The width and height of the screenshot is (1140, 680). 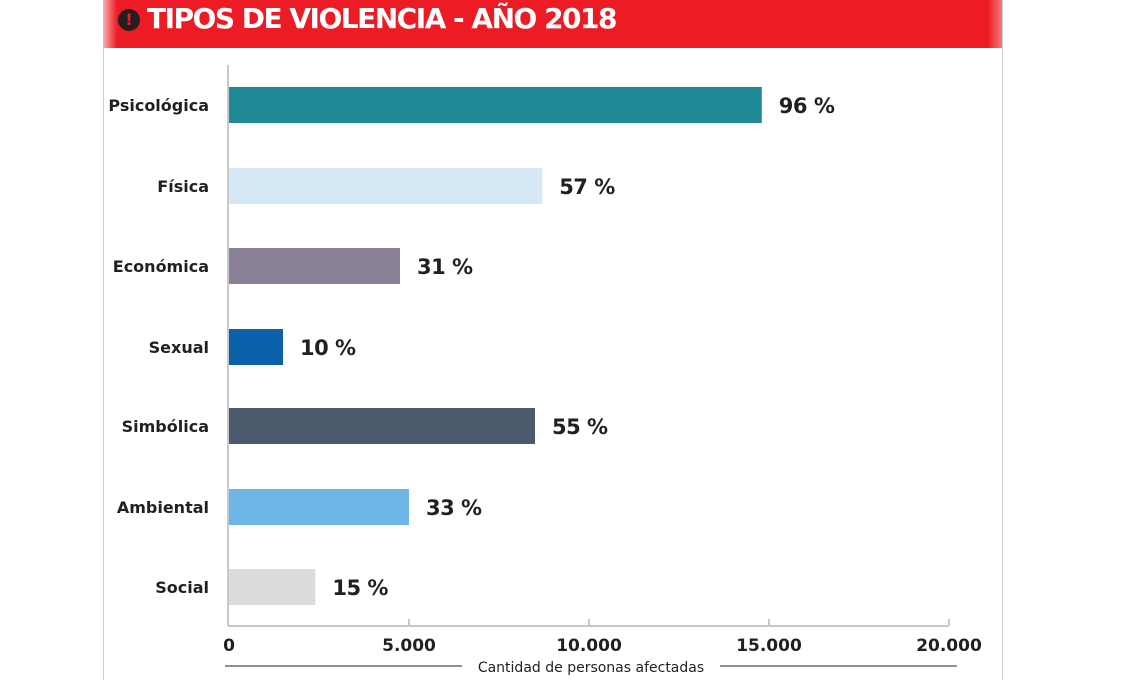 I want to click on bar-social, so click(x=272, y=587).